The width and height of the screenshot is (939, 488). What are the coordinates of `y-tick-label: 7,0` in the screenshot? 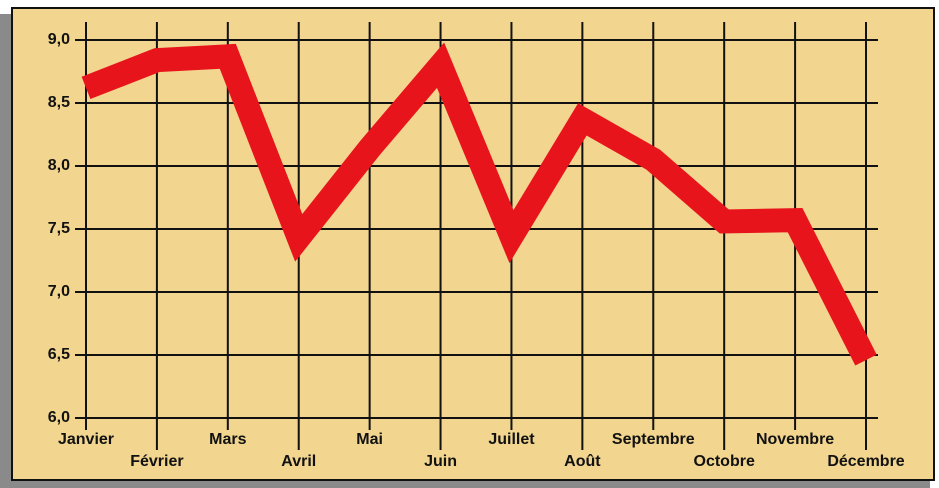 It's located at (59, 291).